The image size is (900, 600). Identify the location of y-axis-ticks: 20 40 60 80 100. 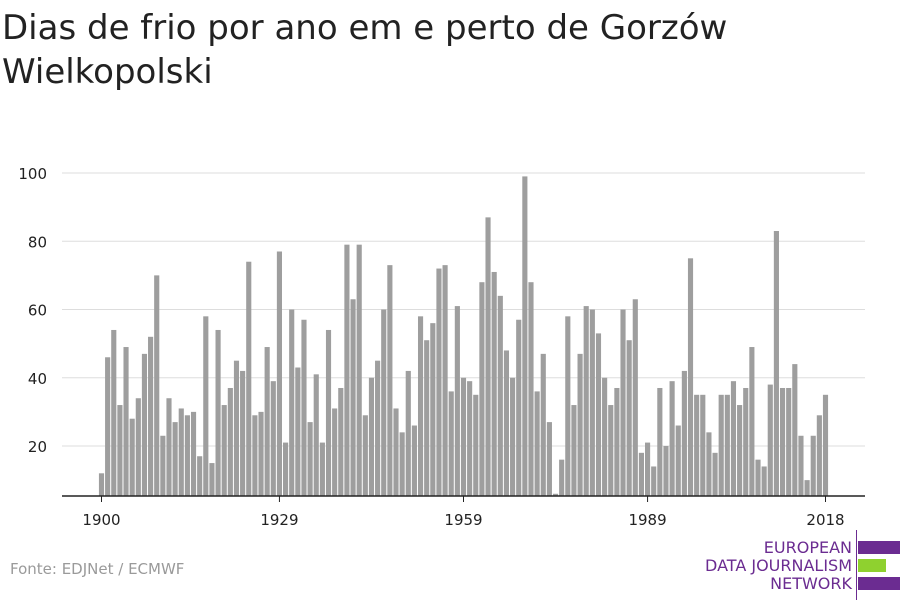
(32, 310).